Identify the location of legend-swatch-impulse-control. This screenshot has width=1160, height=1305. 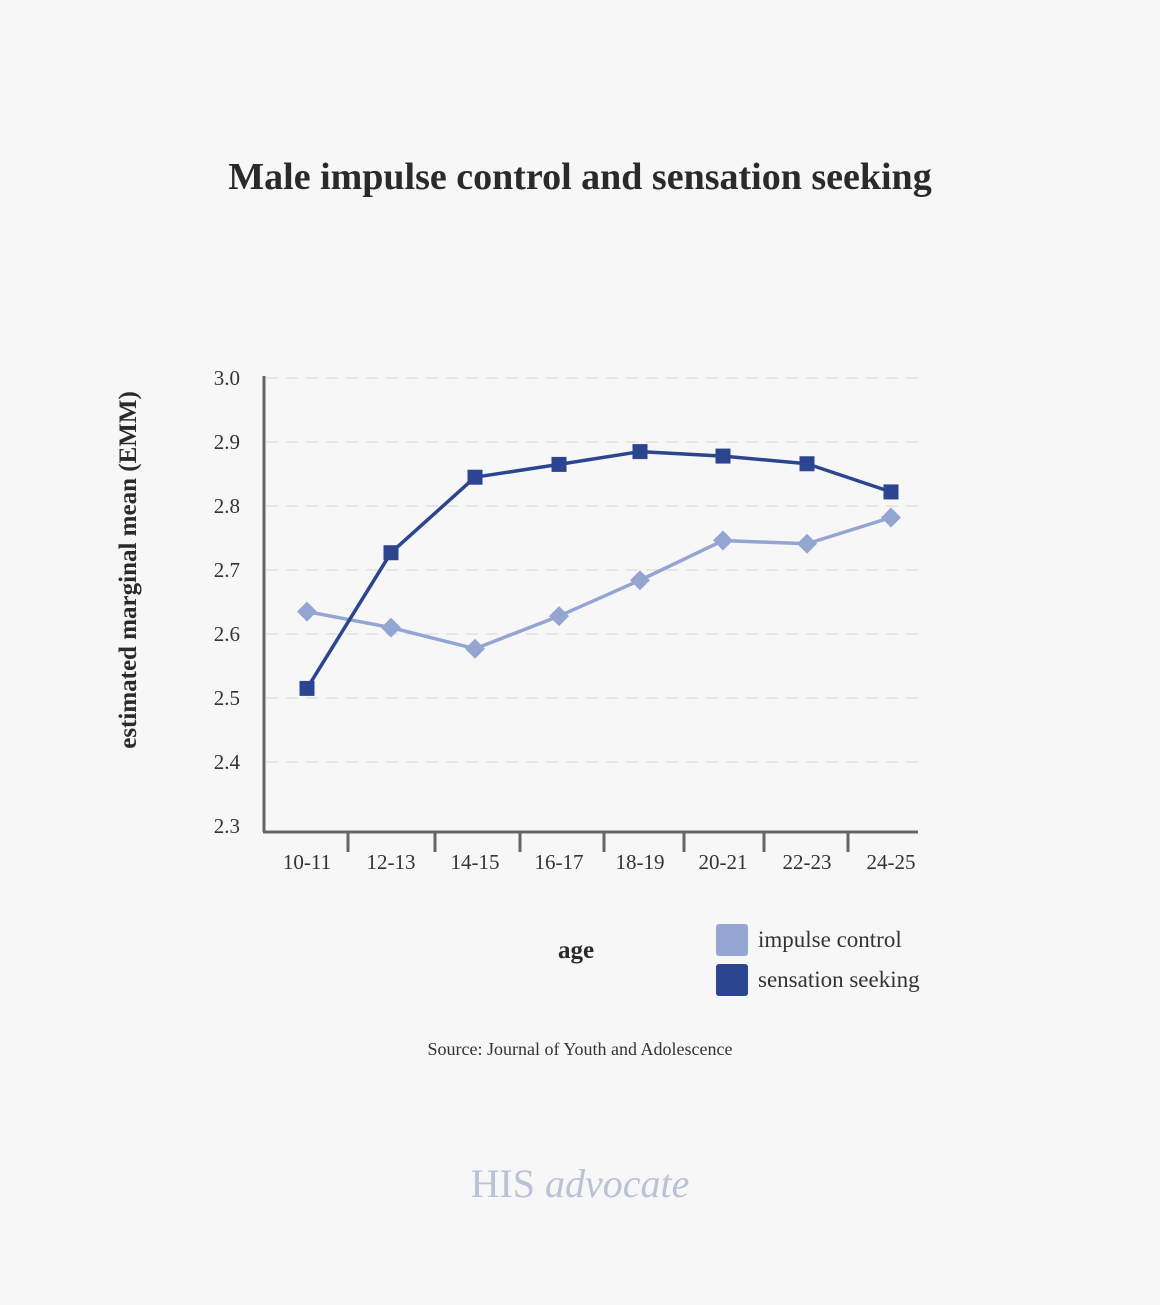
(732, 940).